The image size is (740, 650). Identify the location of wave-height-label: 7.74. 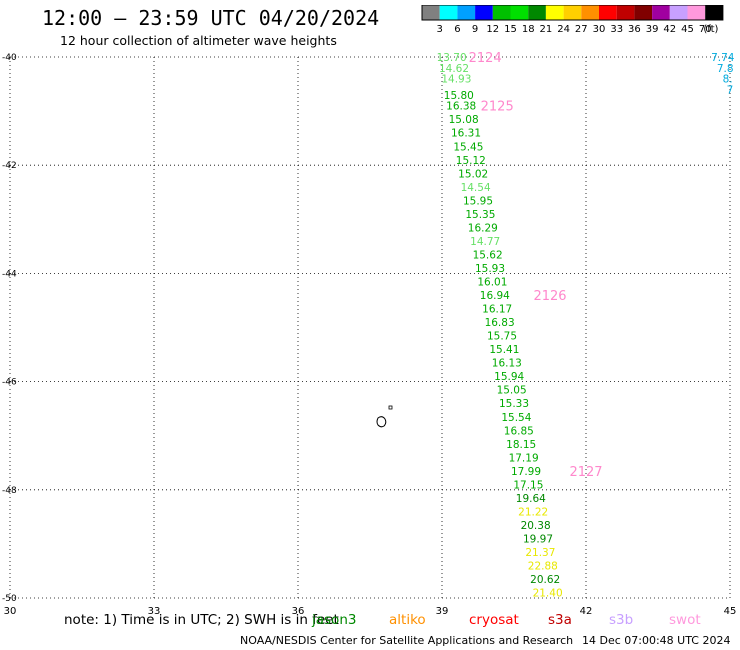
(723, 58).